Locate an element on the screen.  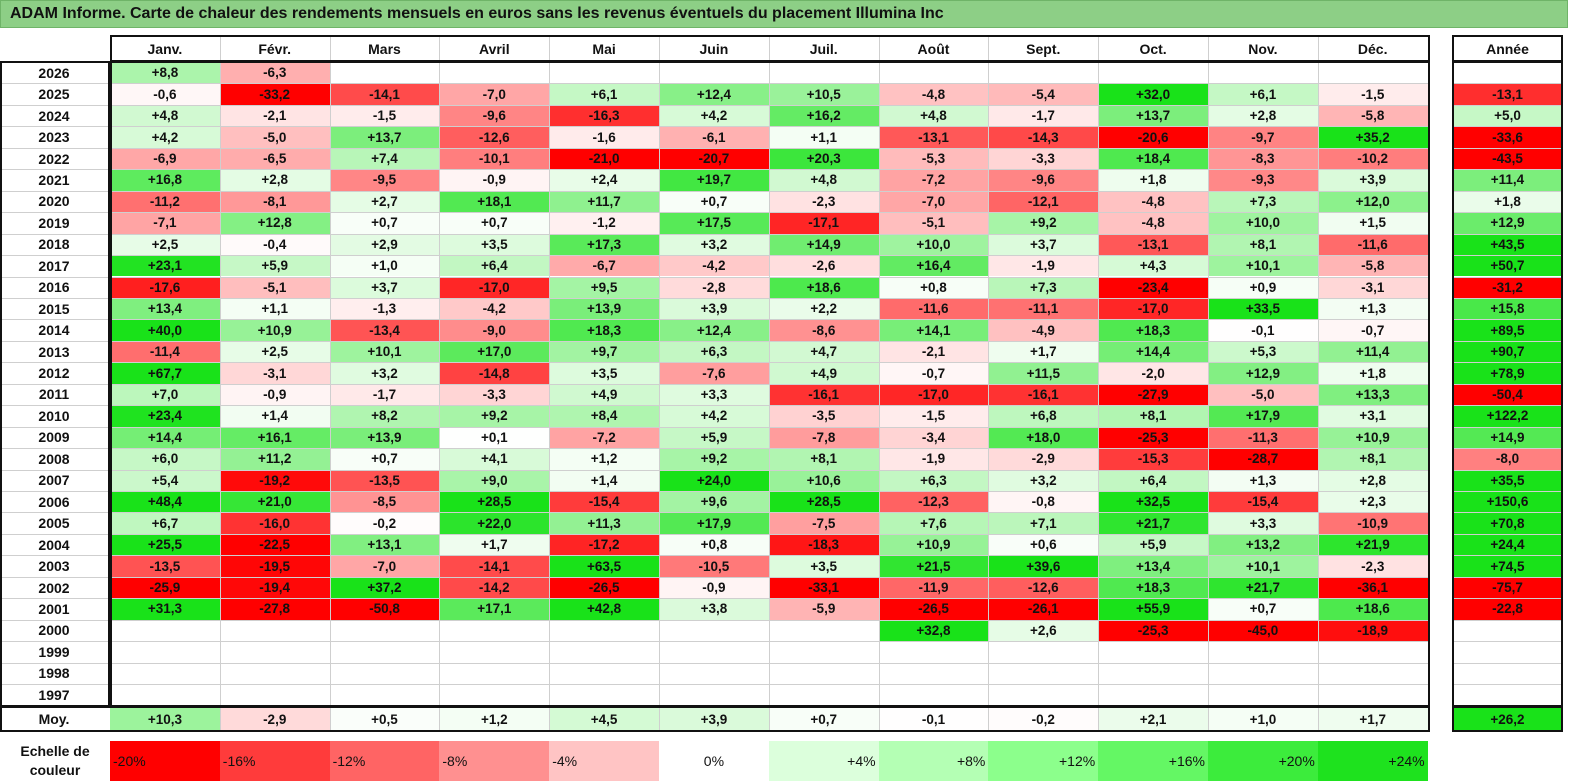
annual-cell: +24,4 is located at coordinates (1507, 544).